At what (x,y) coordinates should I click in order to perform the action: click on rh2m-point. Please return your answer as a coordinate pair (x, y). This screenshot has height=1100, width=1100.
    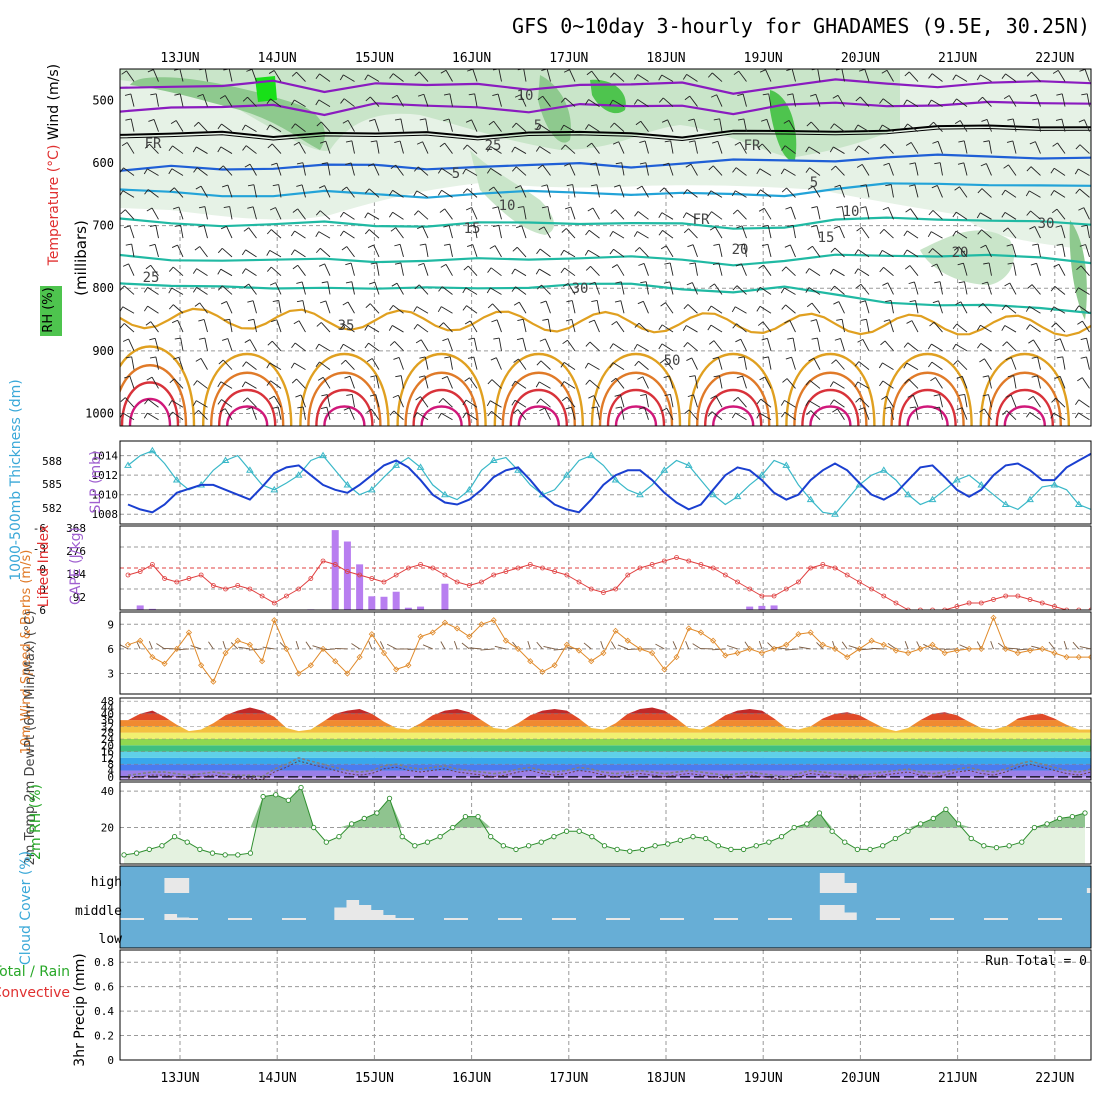
    Looking at the image, I should click on (225, 855).